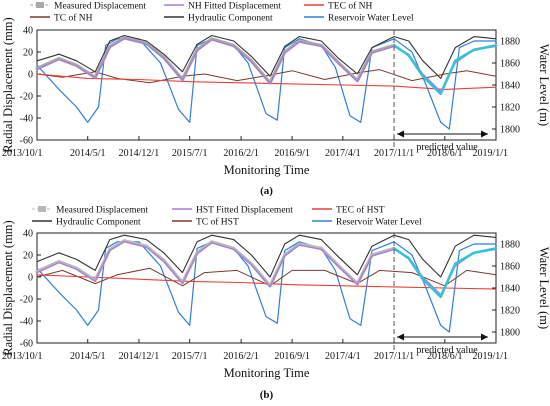 This screenshot has height=406, width=550. What do you see at coordinates (267, 395) in the screenshot?
I see `panel-label: (b)` at bounding box center [267, 395].